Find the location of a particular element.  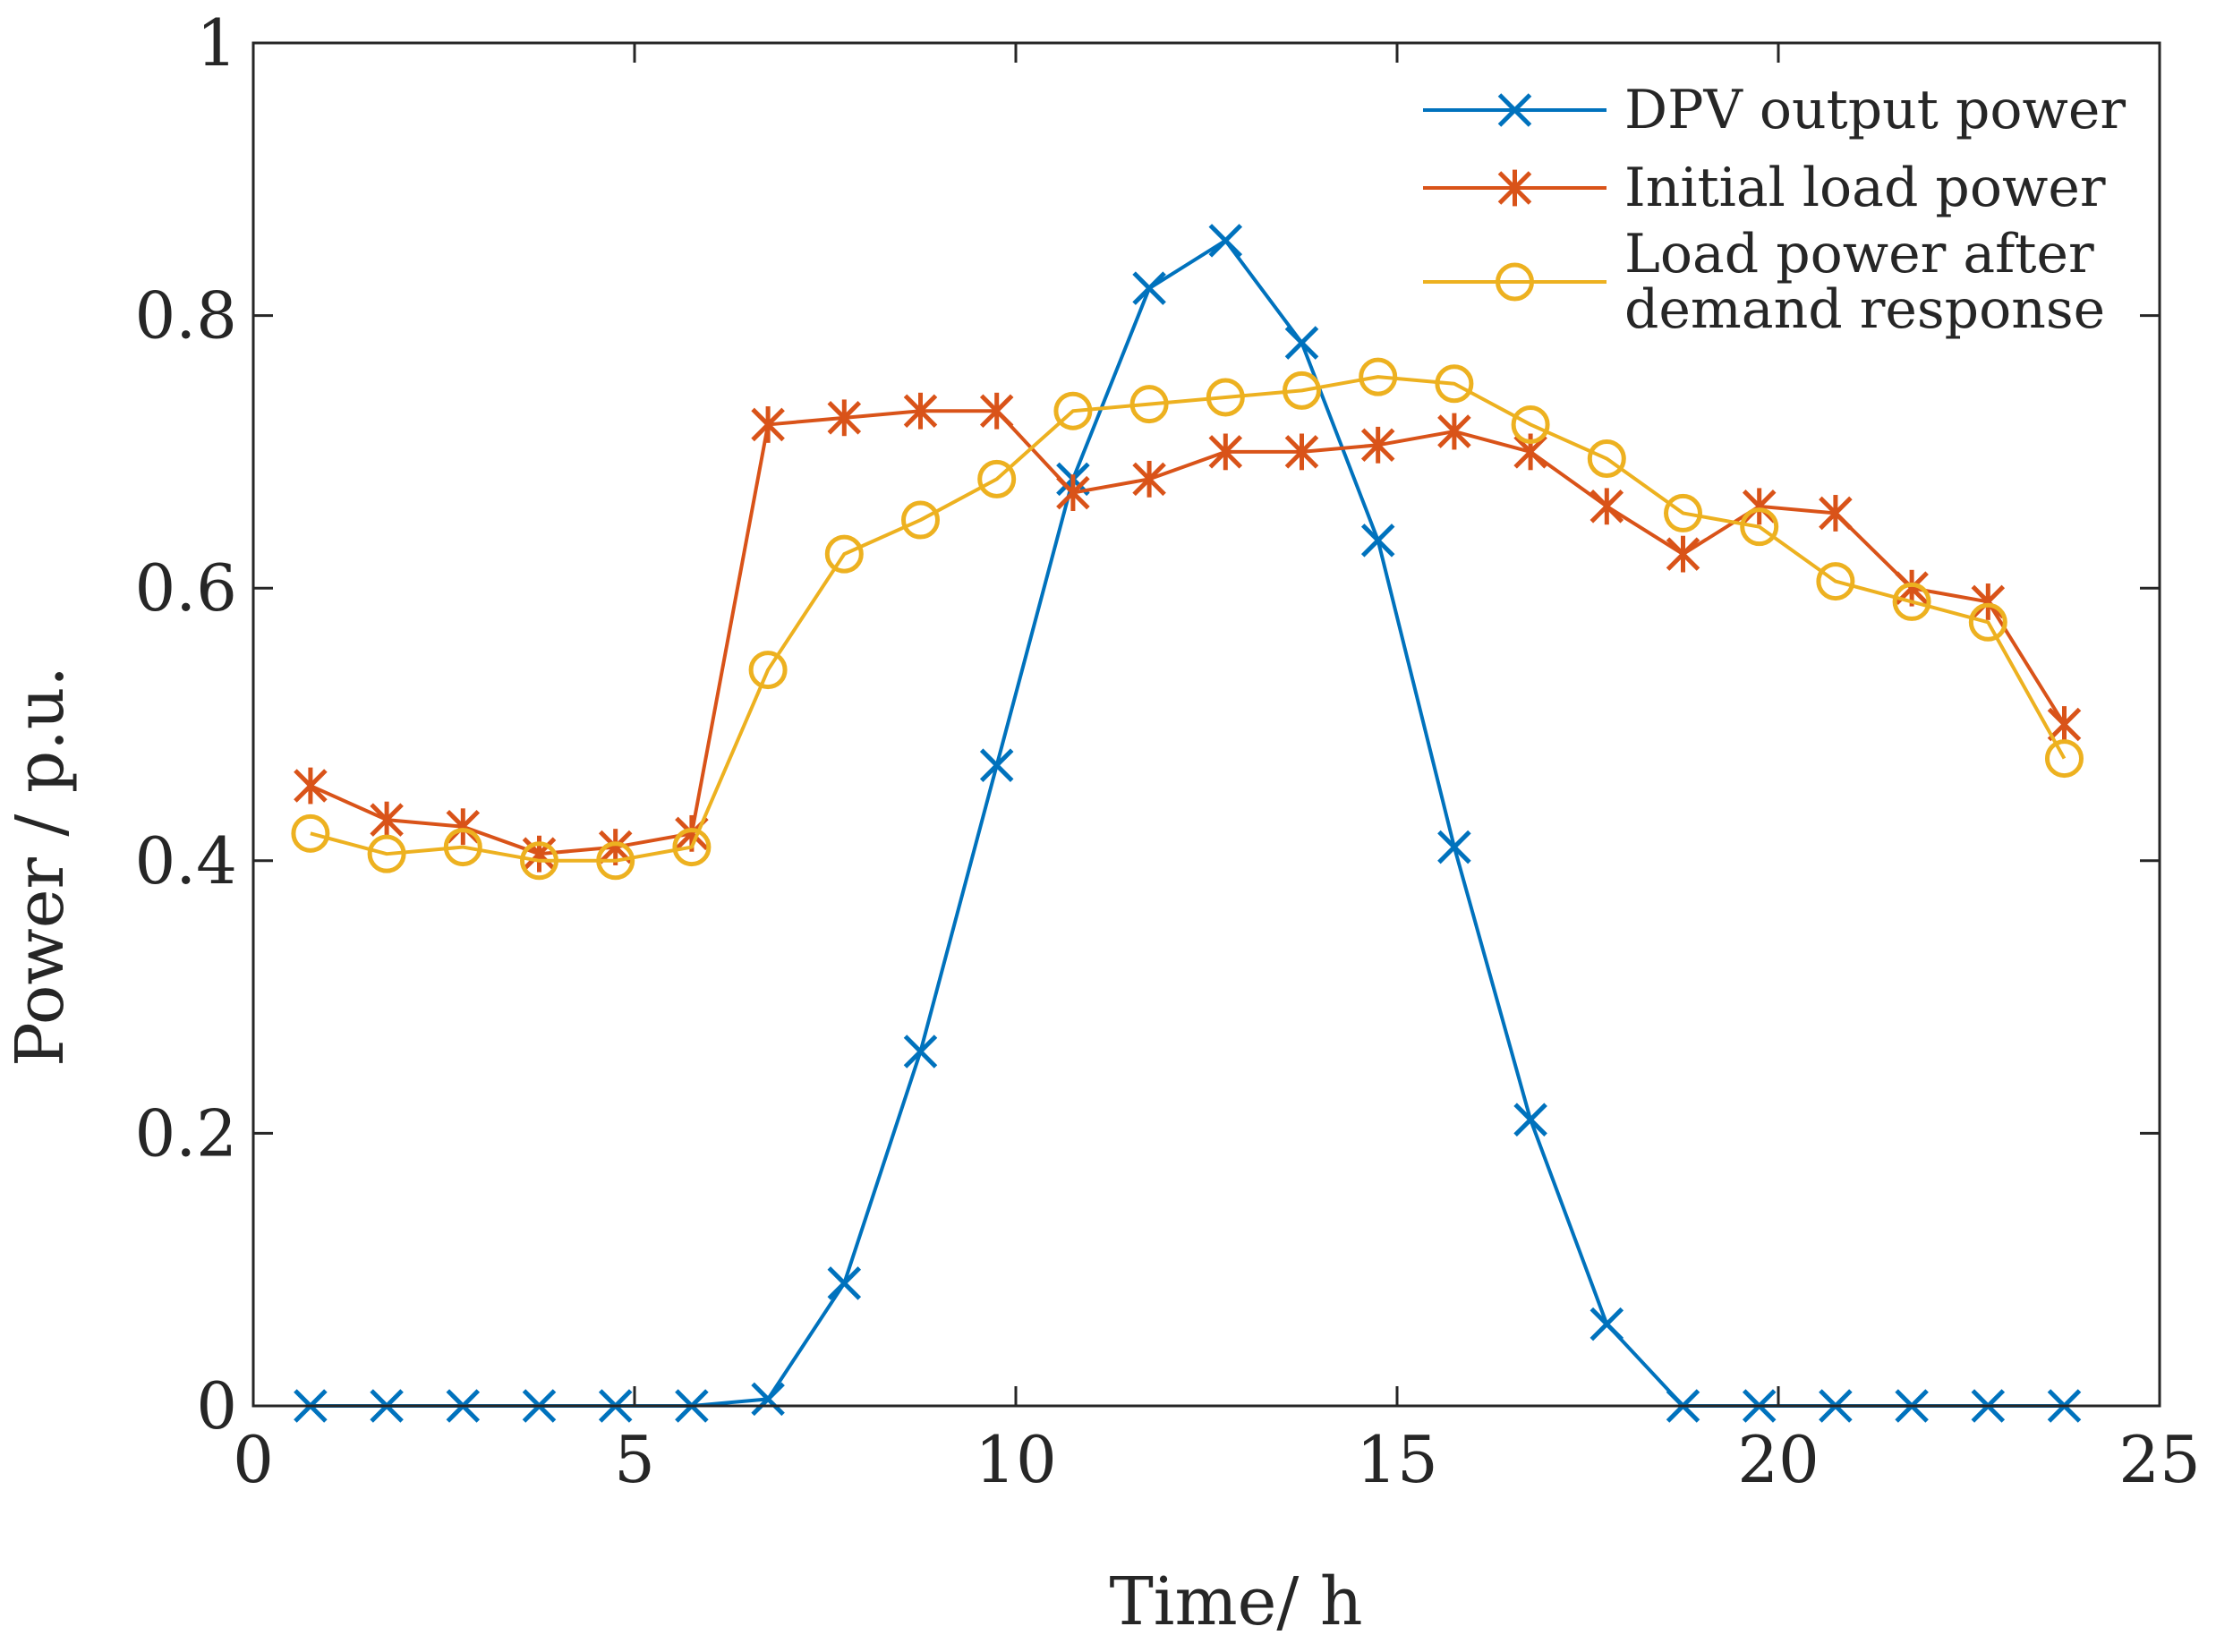

x-tick-label: 0 is located at coordinates (253, 1459).